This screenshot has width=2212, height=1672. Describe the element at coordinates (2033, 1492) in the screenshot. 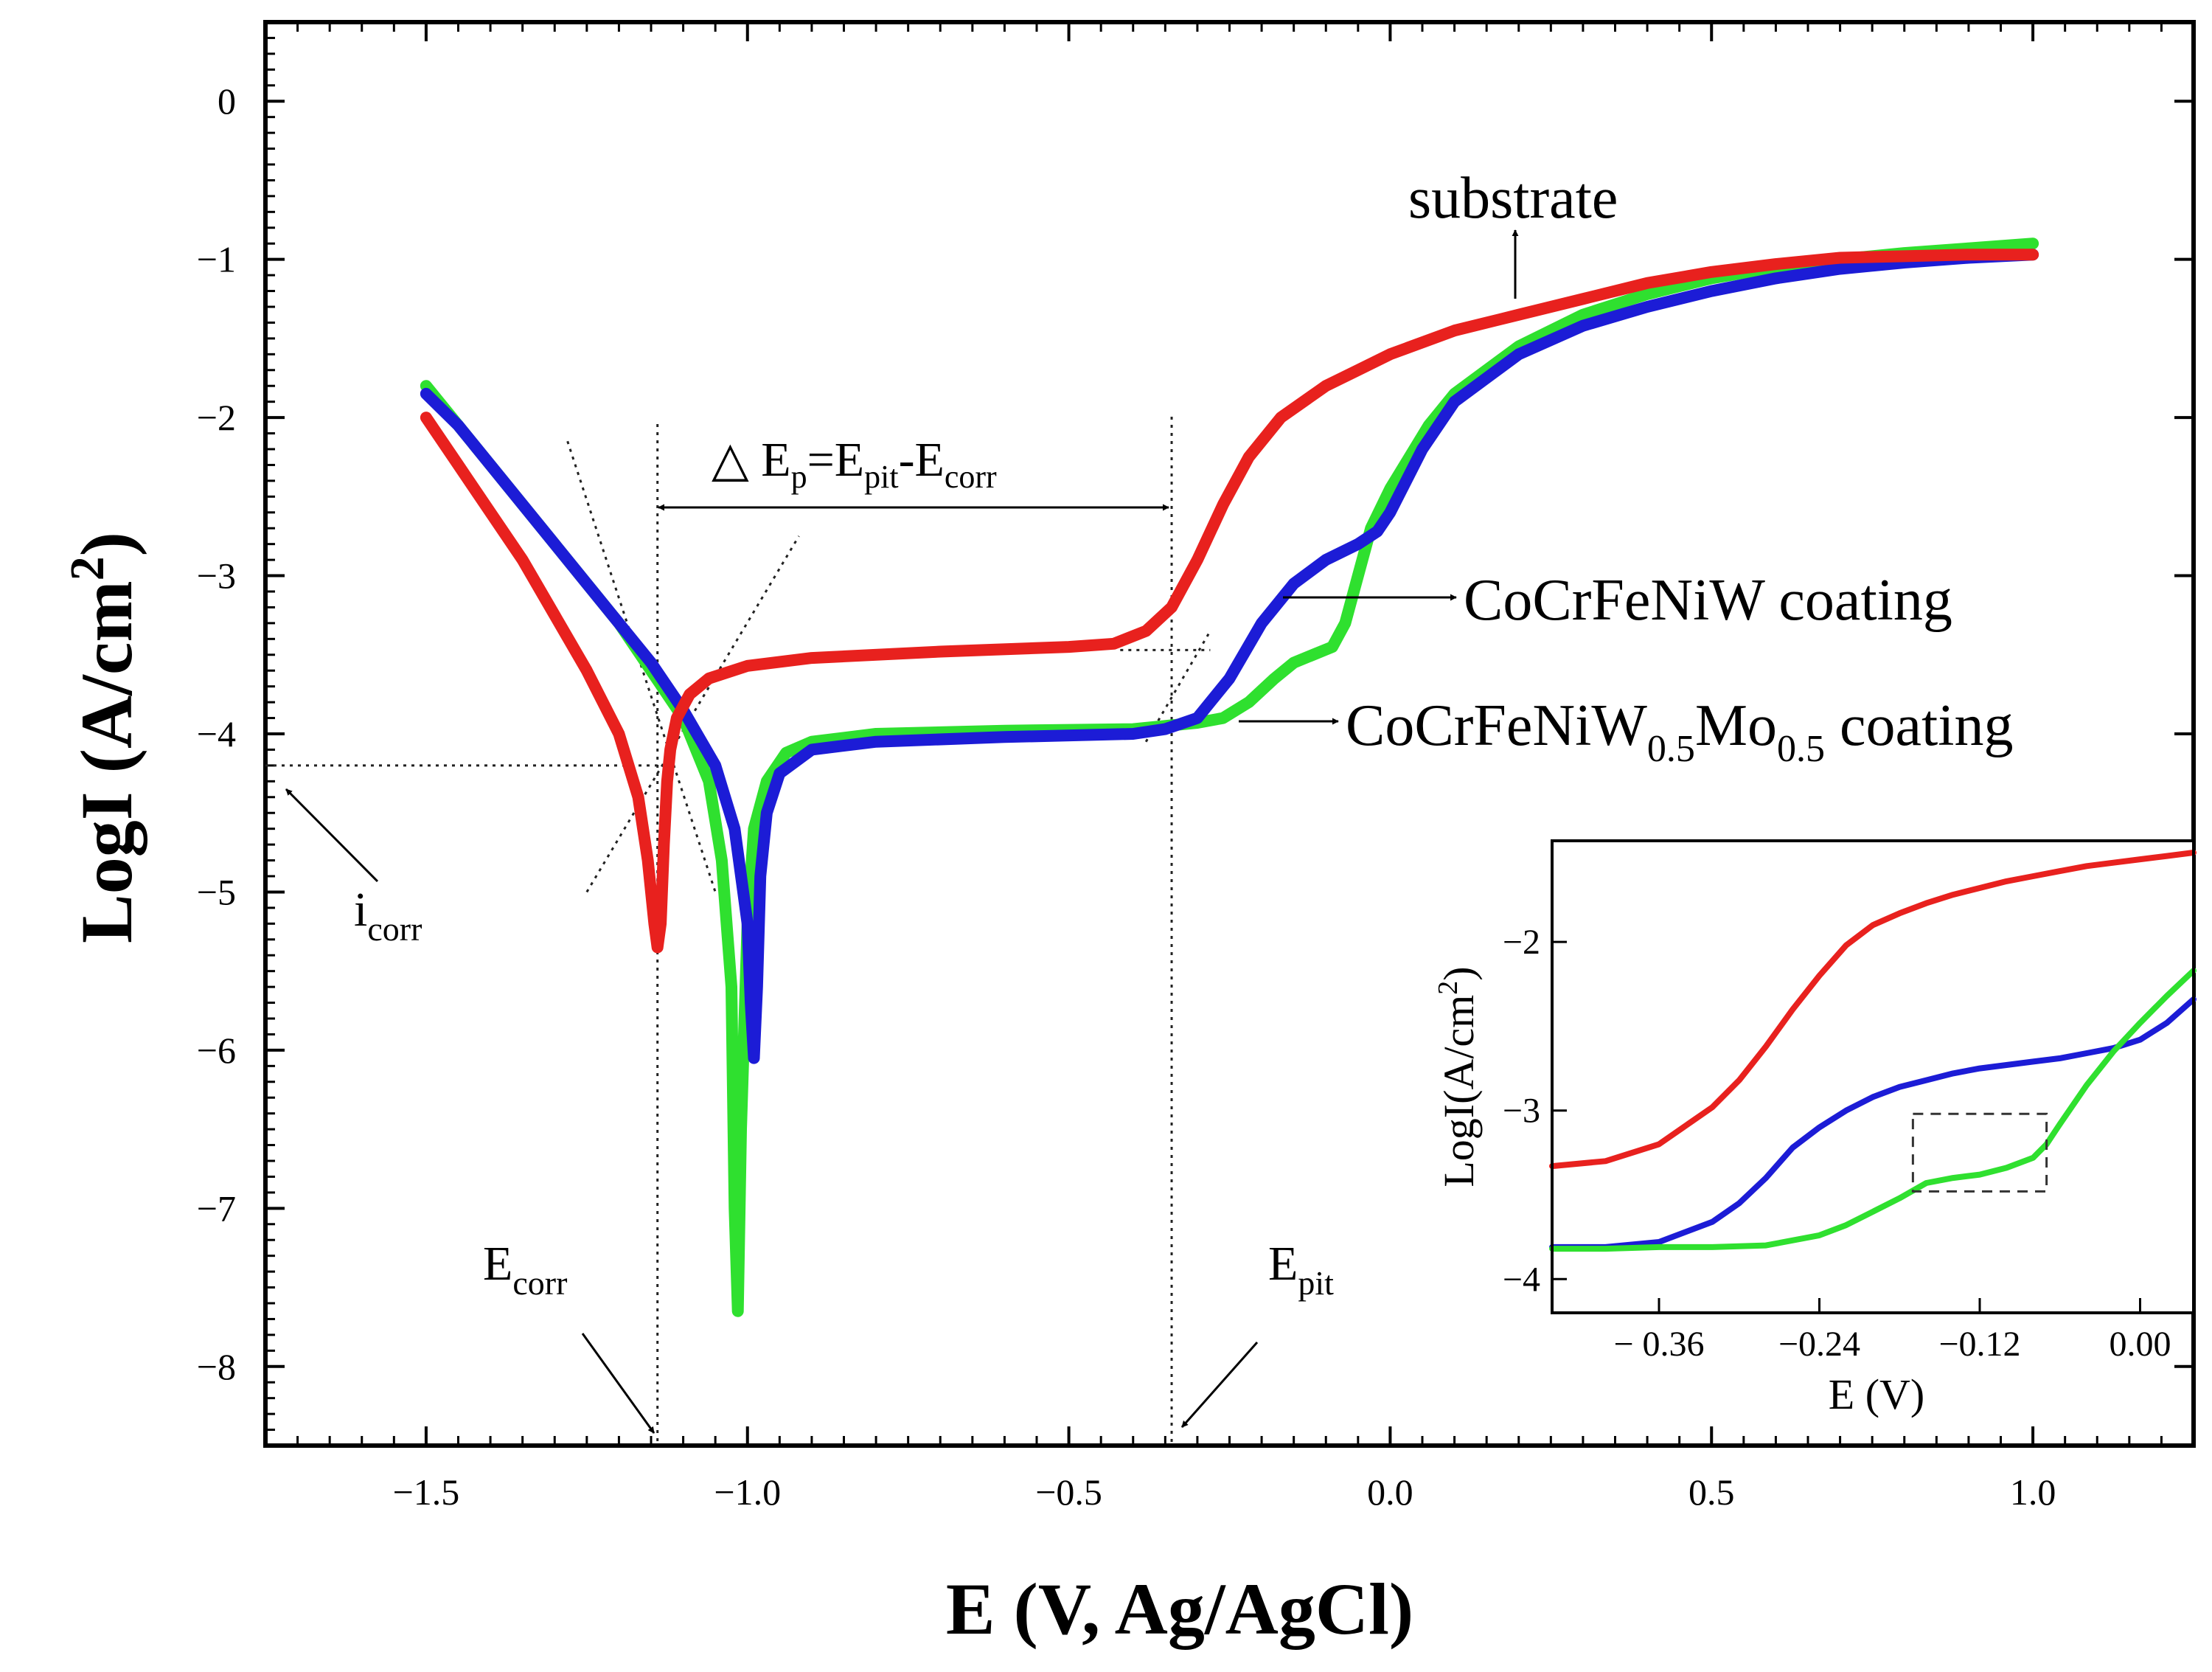

I see `x-tick-label: 1.0` at that location.